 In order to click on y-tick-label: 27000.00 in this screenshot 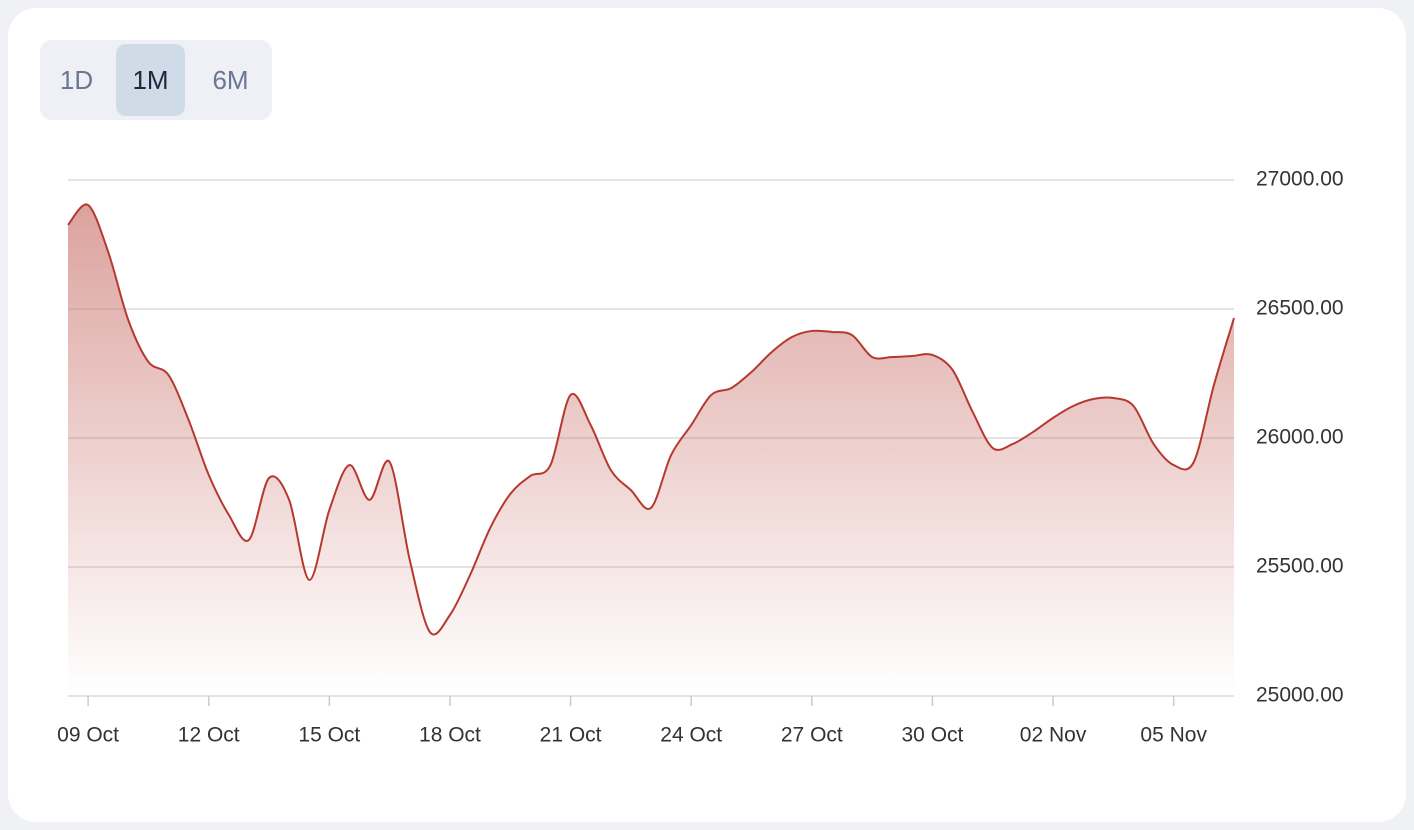, I will do `click(1300, 179)`.